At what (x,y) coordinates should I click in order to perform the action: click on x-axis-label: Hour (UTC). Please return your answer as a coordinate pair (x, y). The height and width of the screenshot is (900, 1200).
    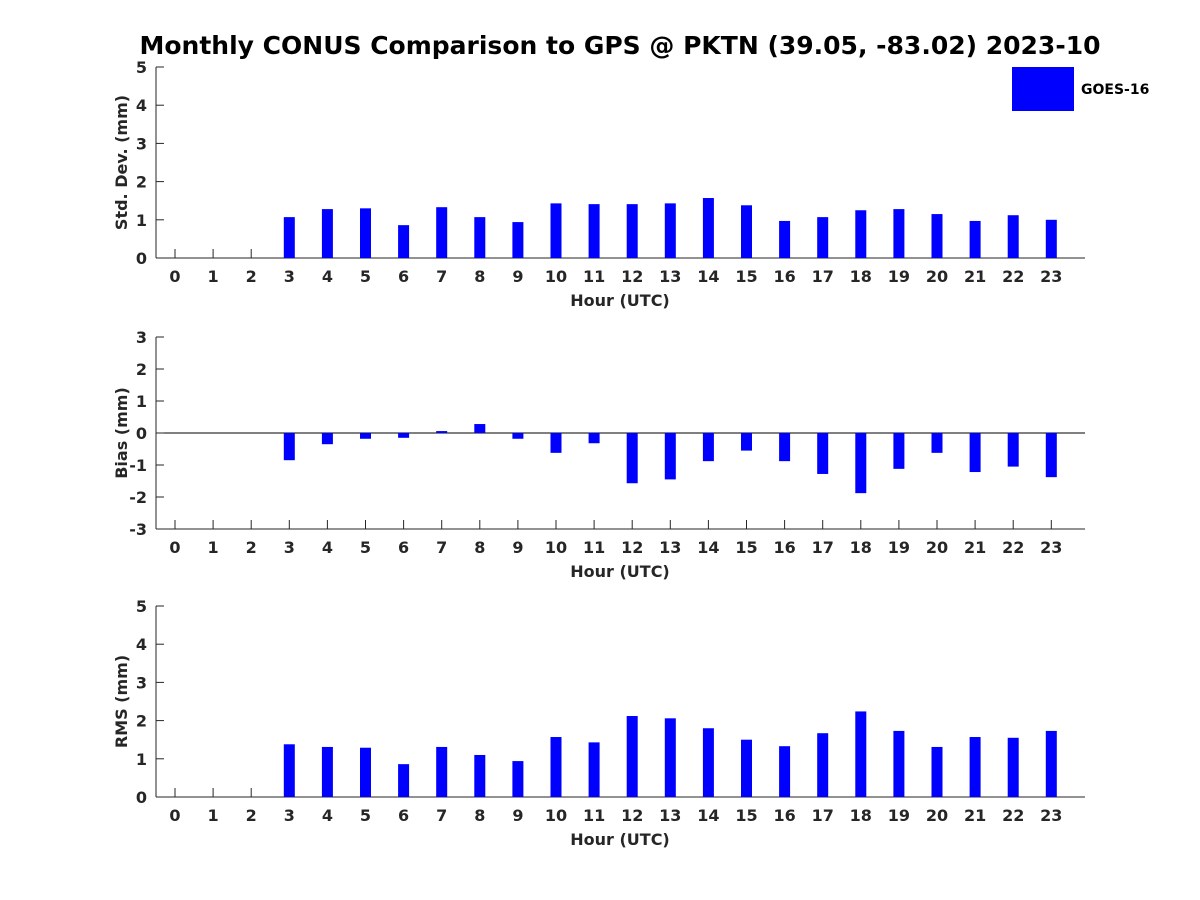
    Looking at the image, I should click on (620, 571).